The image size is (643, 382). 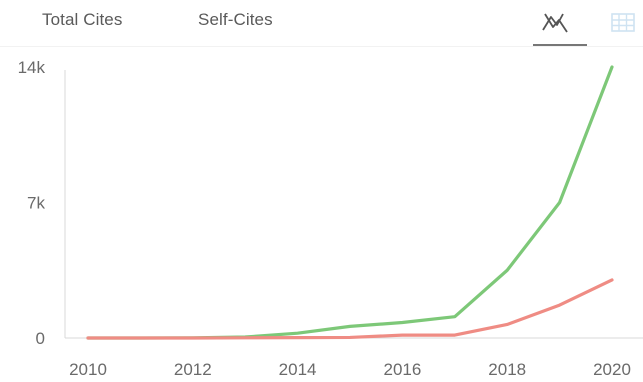 I want to click on y-tick-label: 14k, so click(x=32, y=67).